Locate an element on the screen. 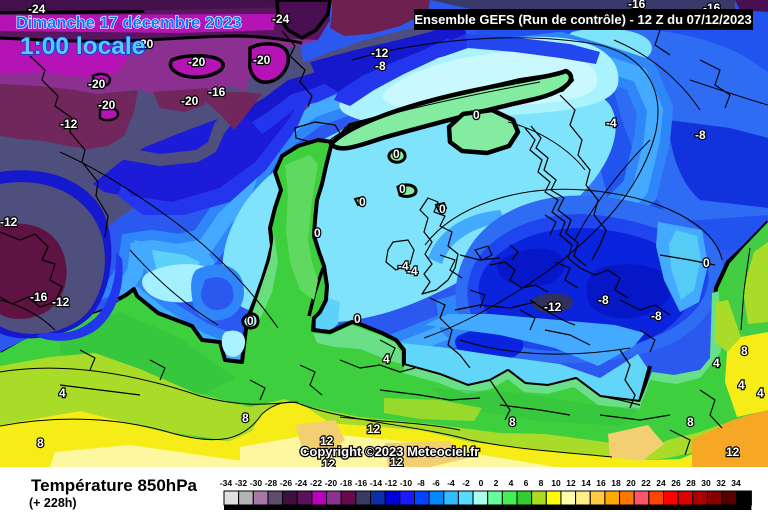  svg-text: 22 is located at coordinates (646, 483).